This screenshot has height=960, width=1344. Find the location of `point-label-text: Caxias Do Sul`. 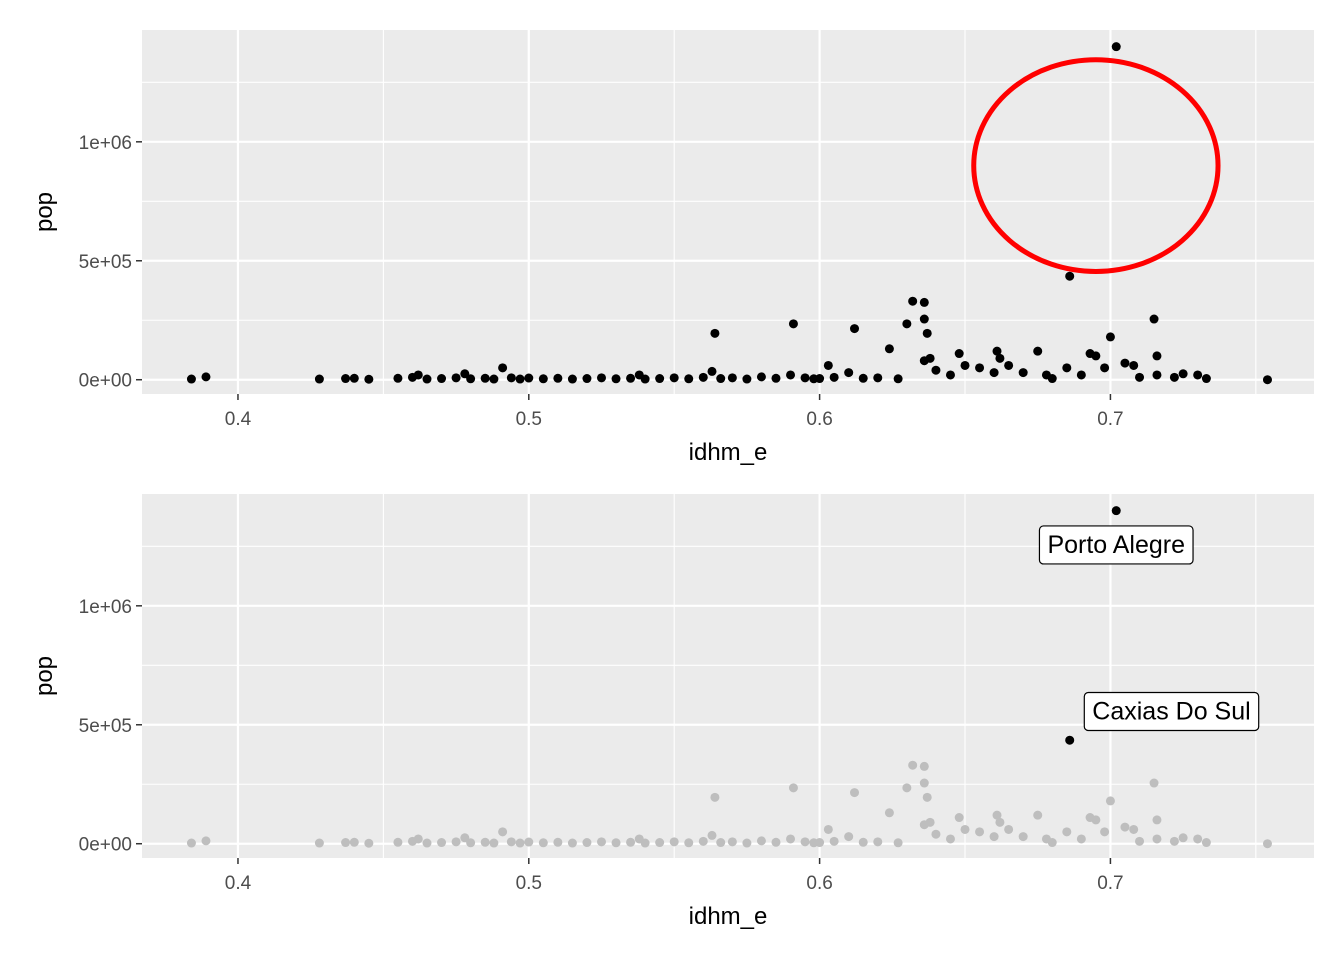

point-label-text: Caxias Do Sul is located at coordinates (1171, 711).